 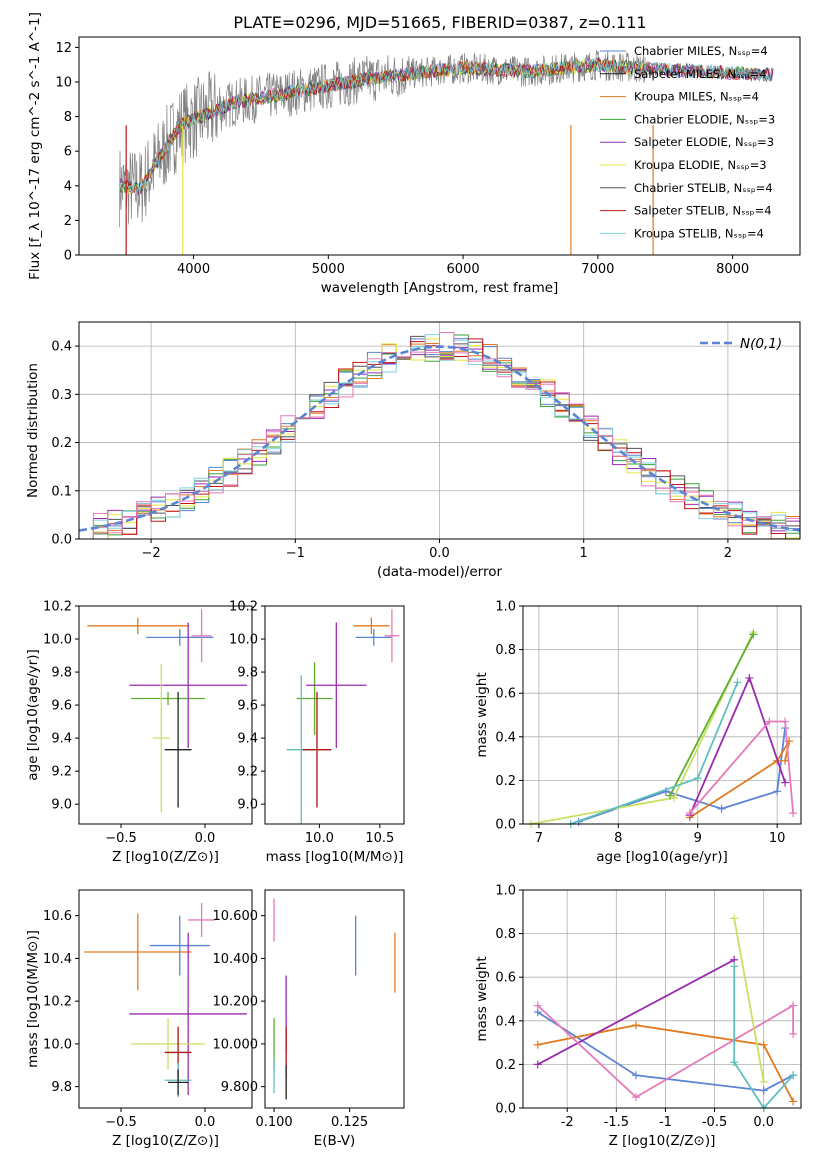 I want to click on y-tick-label: 0, so click(x=68, y=256).